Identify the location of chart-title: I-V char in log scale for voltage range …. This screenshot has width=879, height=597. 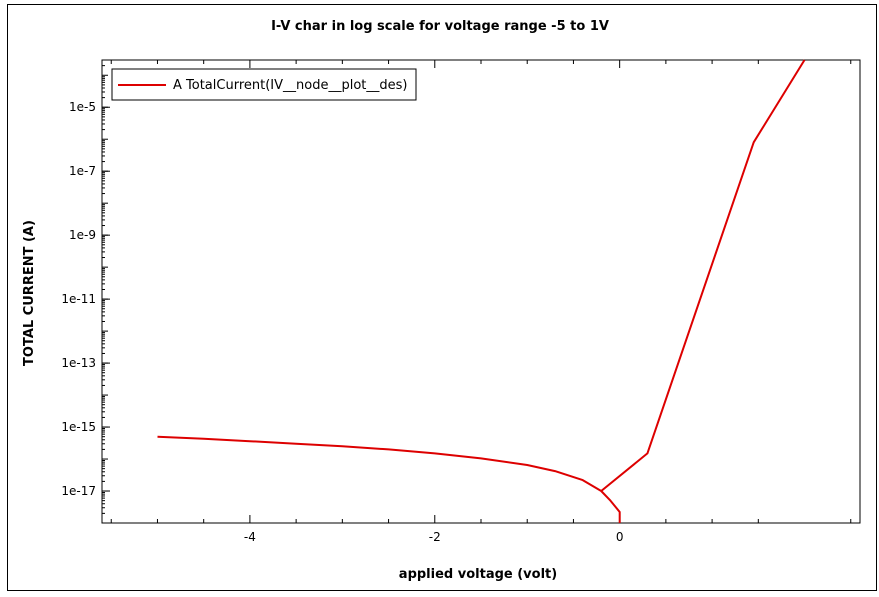
(440, 26).